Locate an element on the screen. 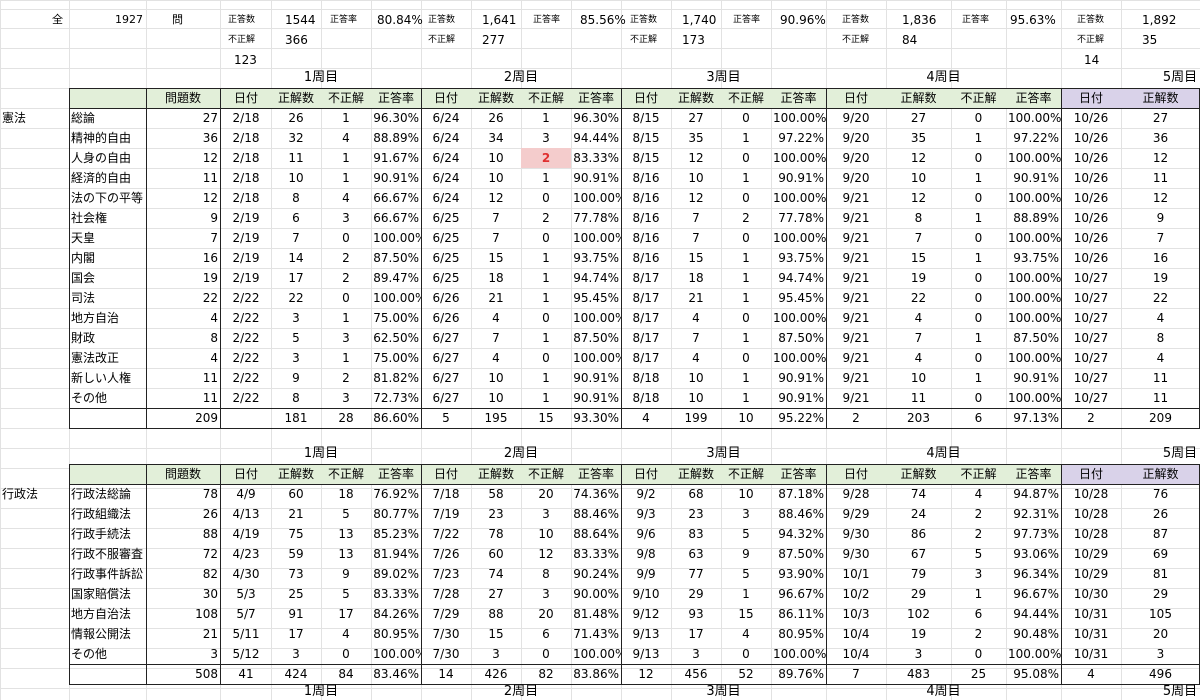 The image size is (1200, 700). subject-name: 国家賠償法 is located at coordinates (101, 594).